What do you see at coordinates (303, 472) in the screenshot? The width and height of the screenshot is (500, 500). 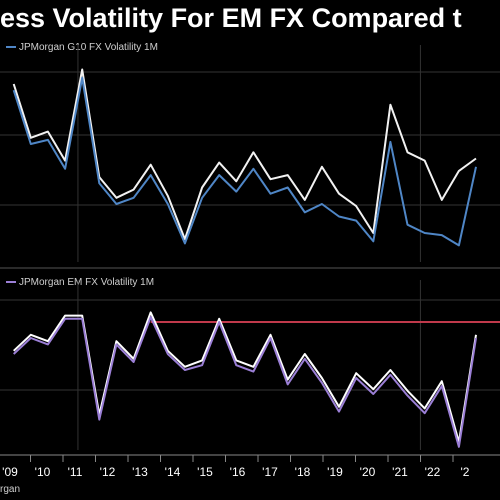 I see `x-tick-label-9: '18` at bounding box center [303, 472].